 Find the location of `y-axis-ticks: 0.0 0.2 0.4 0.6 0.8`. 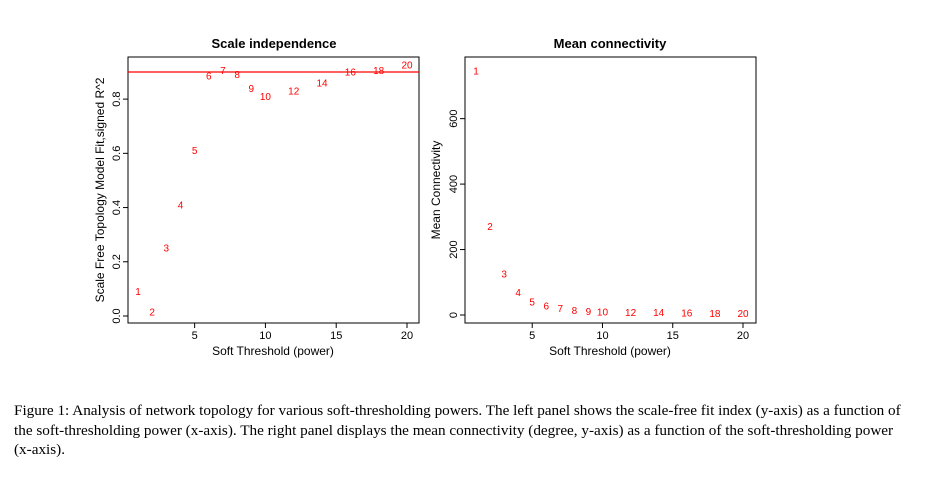

y-axis-ticks: 0.0 0.2 0.4 0.6 0.8 is located at coordinates (119, 207).